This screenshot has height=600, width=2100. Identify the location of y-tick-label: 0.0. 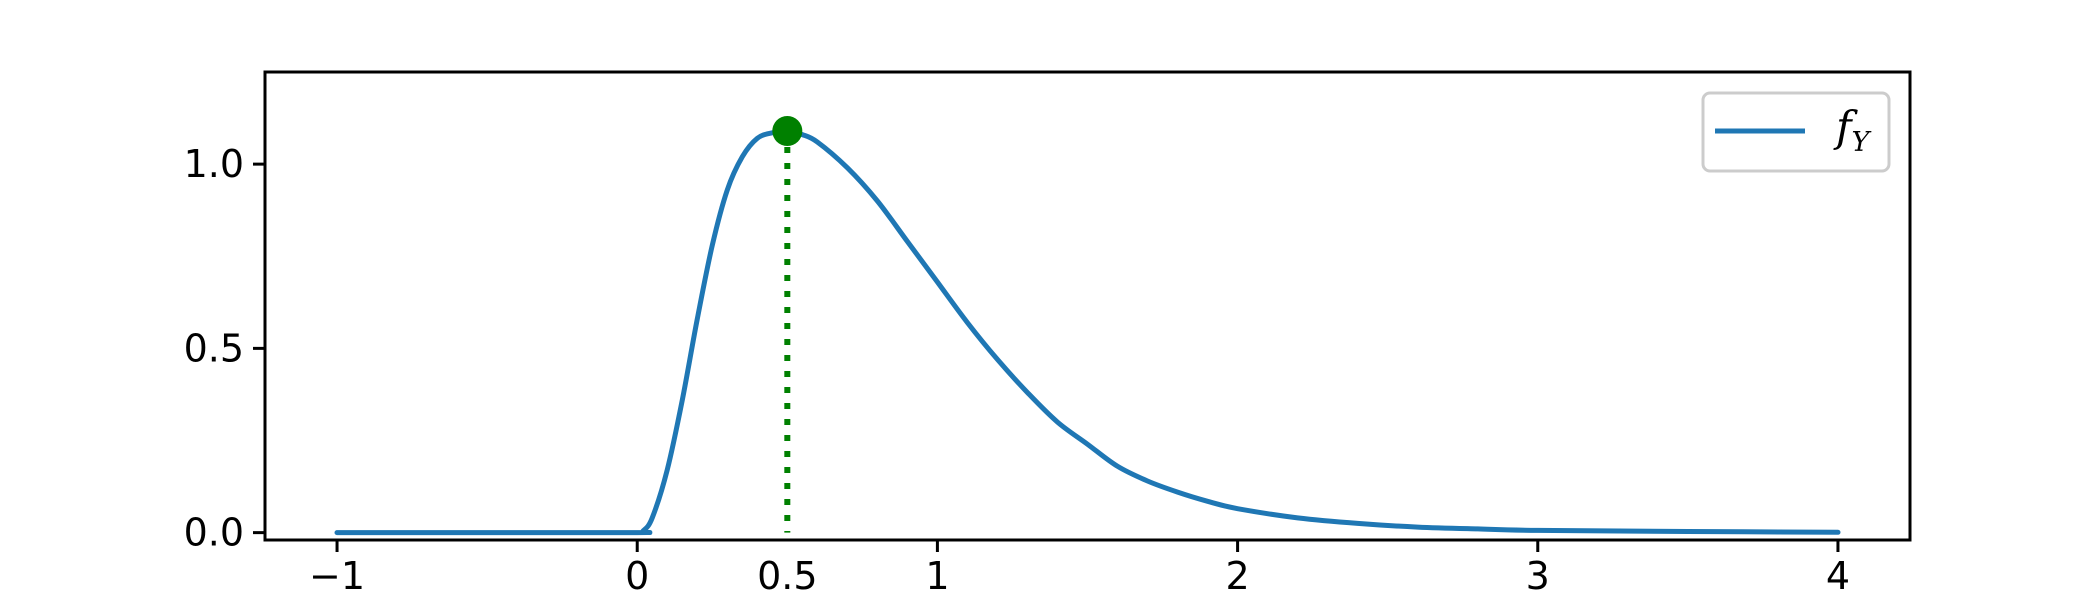
(214, 533).